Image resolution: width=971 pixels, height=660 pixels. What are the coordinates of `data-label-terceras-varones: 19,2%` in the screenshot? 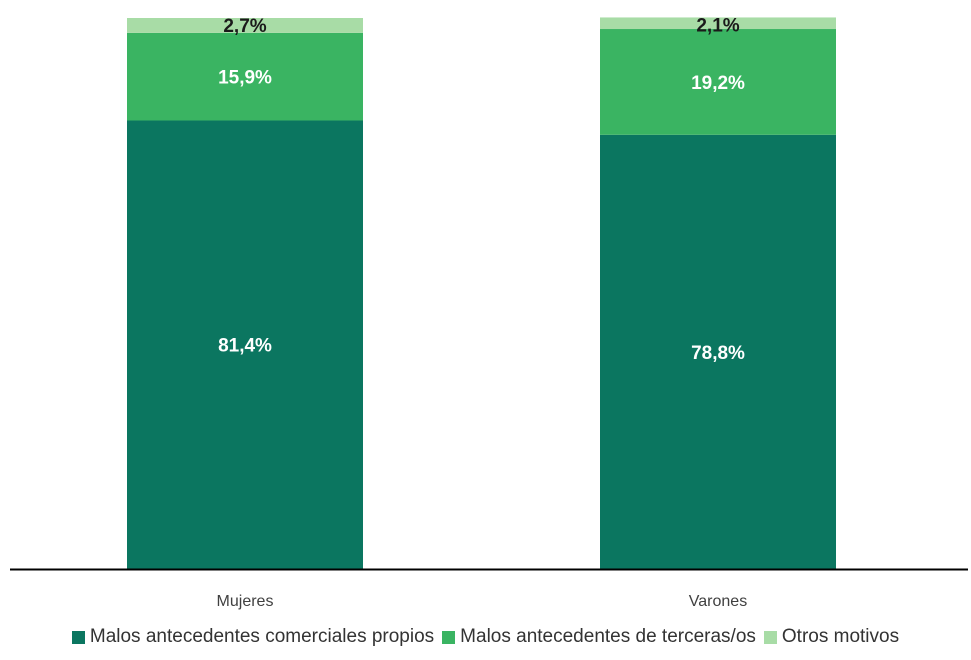 It's located at (718, 83).